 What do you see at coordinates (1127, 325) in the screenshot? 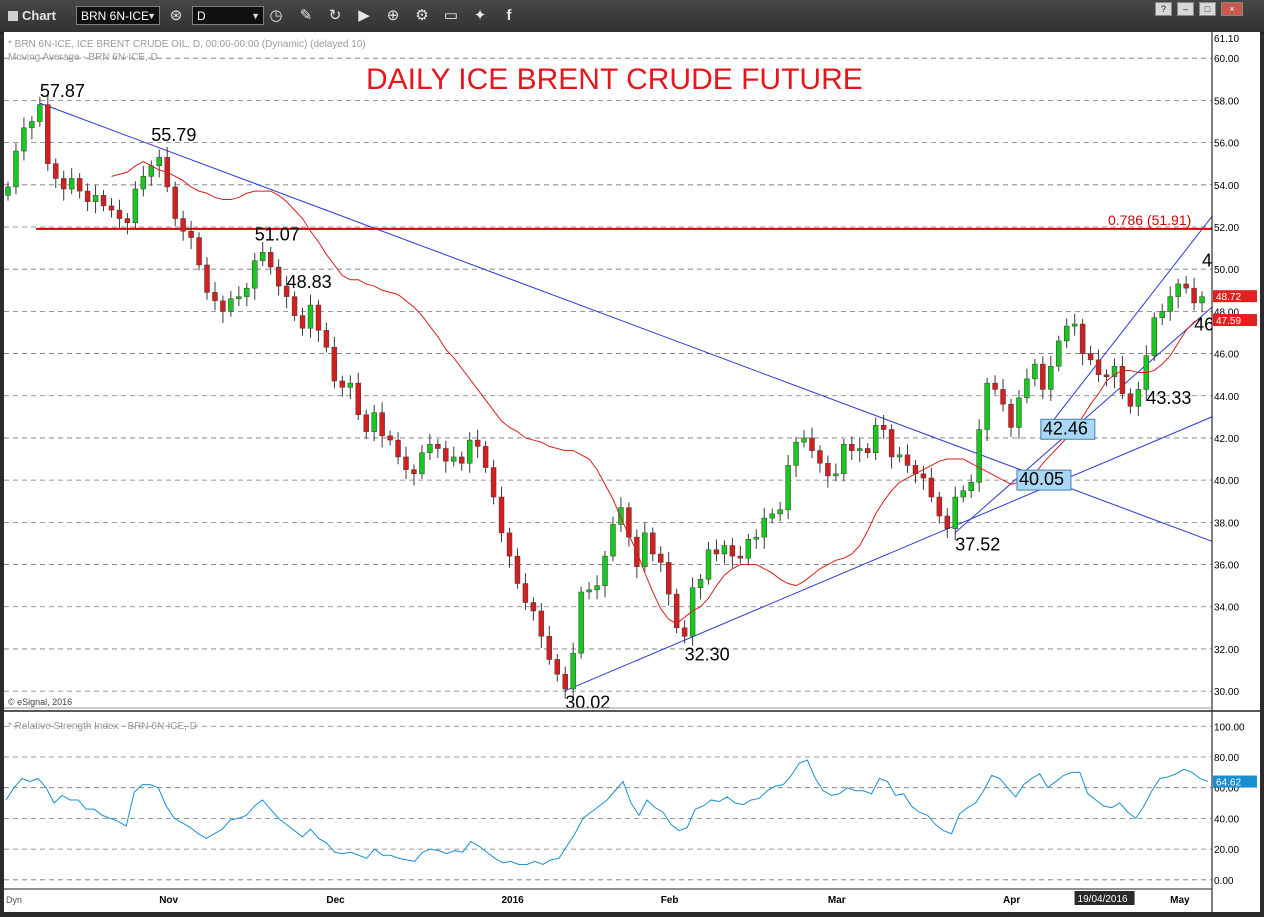
I see `trendline` at bounding box center [1127, 325].